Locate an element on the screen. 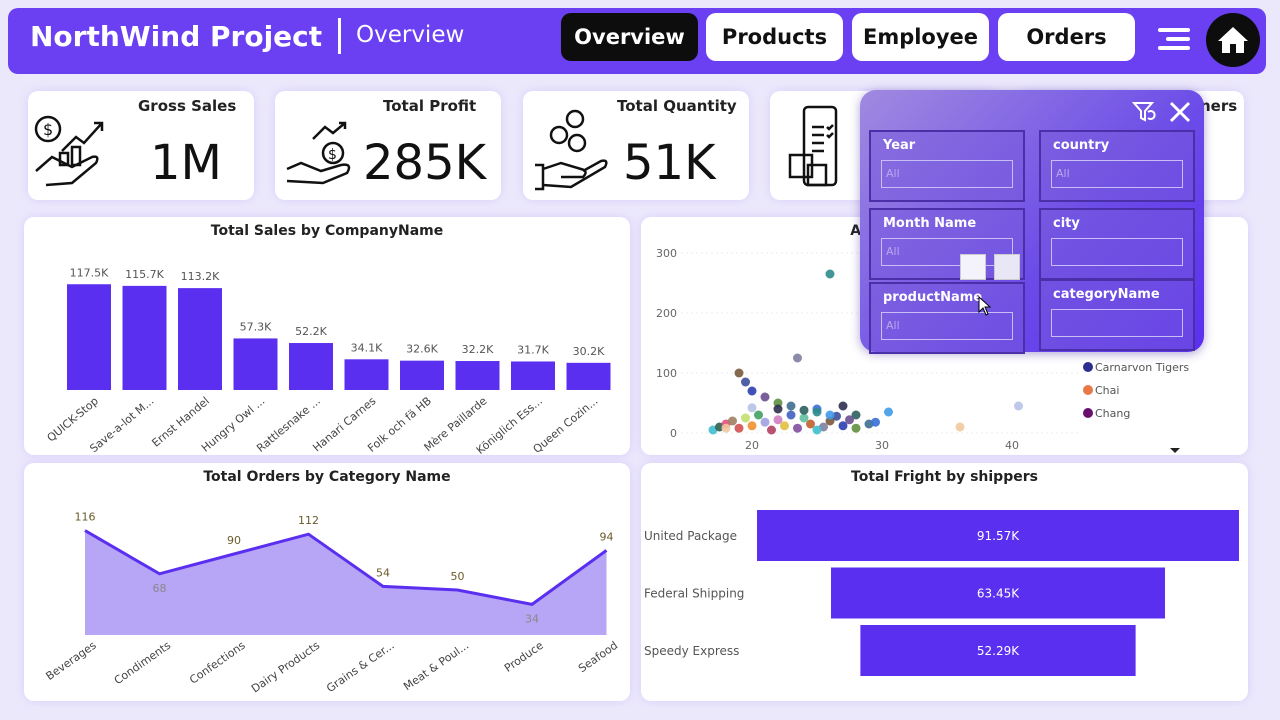 Image resolution: width=1280 pixels, height=720 pixels. x-tick-label: Beverages is located at coordinates (70, 661).